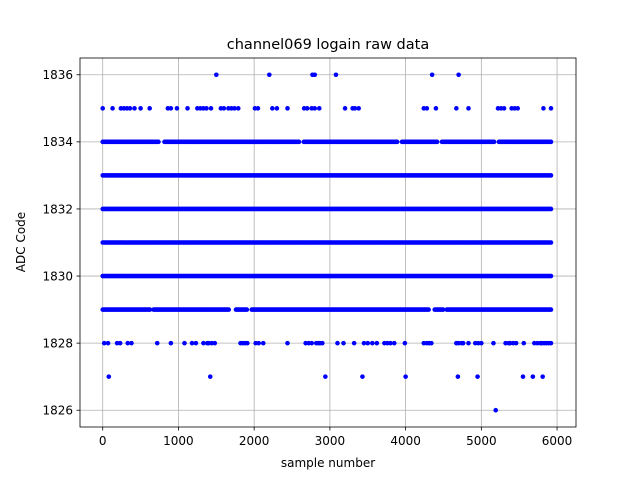 The height and width of the screenshot is (480, 640). I want to click on y-tick-label: 1828, so click(57, 343).